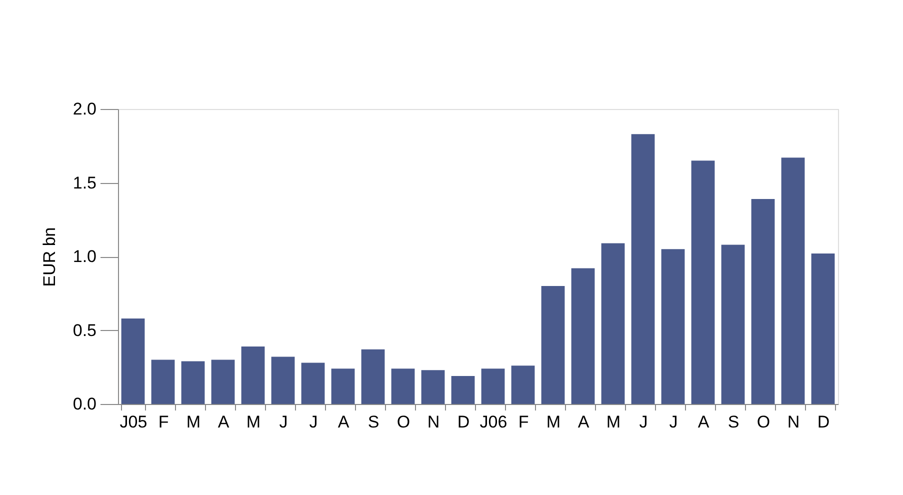 Image resolution: width=903 pixels, height=495 pixels. Describe the element at coordinates (84, 256) in the screenshot. I see `y-tick-label: 1.0` at that location.